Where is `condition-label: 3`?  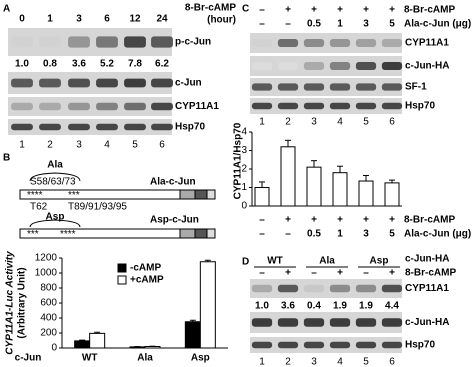
condition-label: 3 is located at coordinates (366, 234).